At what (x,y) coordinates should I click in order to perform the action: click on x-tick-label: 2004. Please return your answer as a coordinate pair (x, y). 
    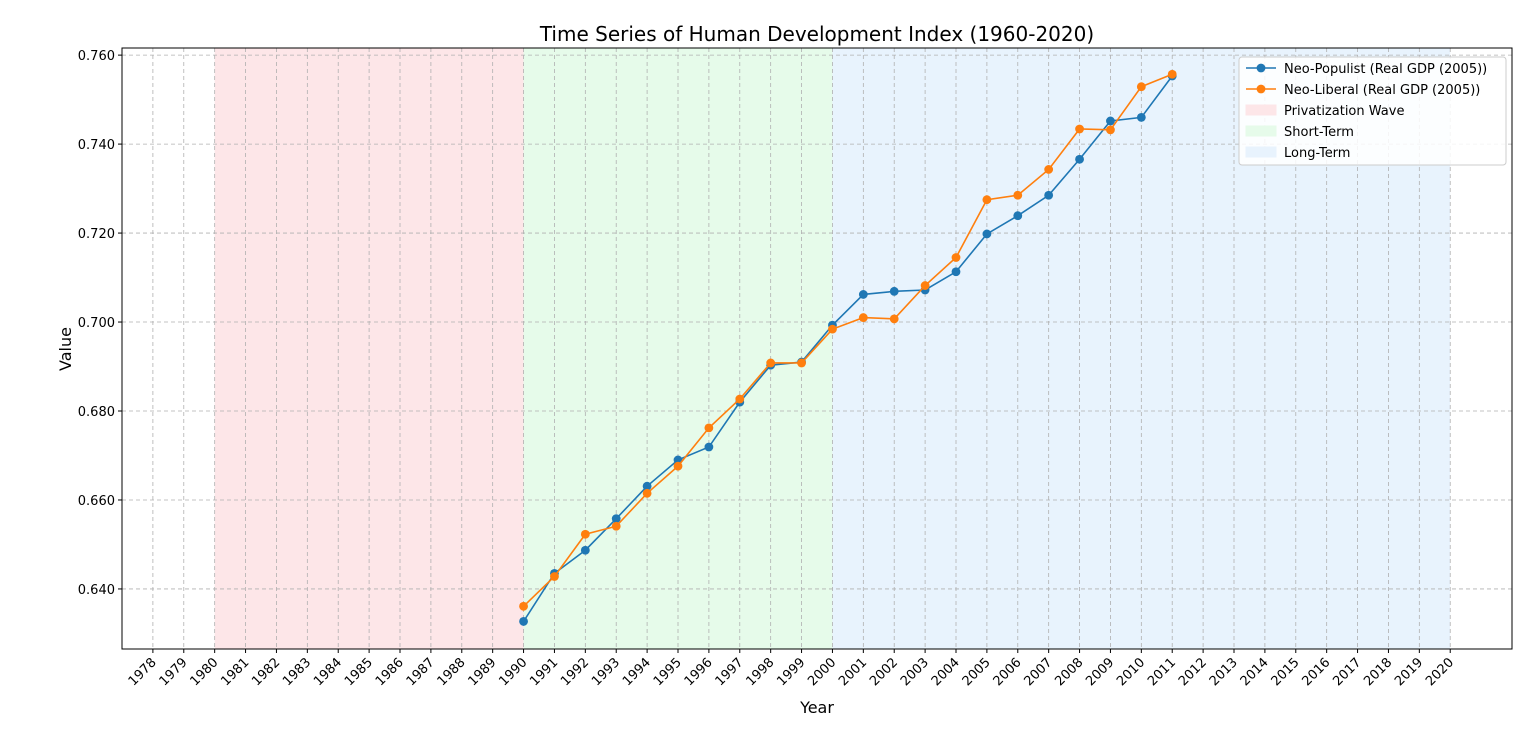
    Looking at the image, I should click on (946, 672).